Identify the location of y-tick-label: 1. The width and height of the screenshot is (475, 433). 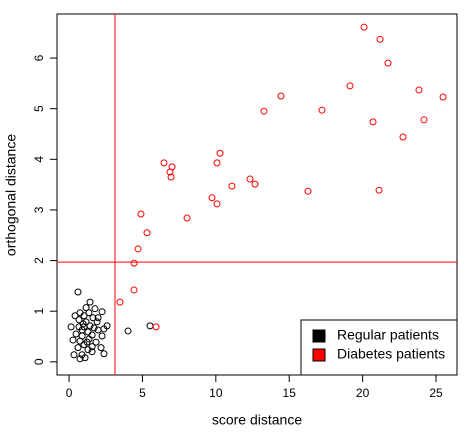
(39, 311).